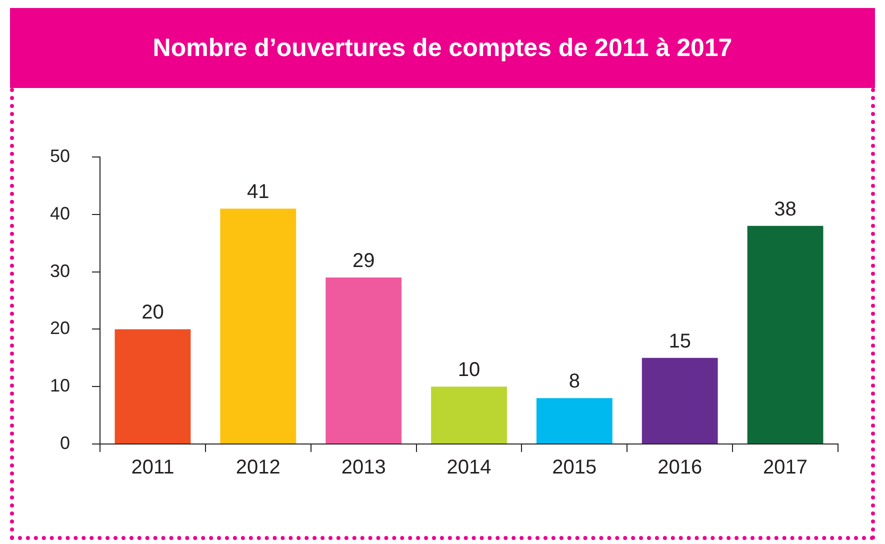  I want to click on y-tick-label: 50, so click(60, 156).